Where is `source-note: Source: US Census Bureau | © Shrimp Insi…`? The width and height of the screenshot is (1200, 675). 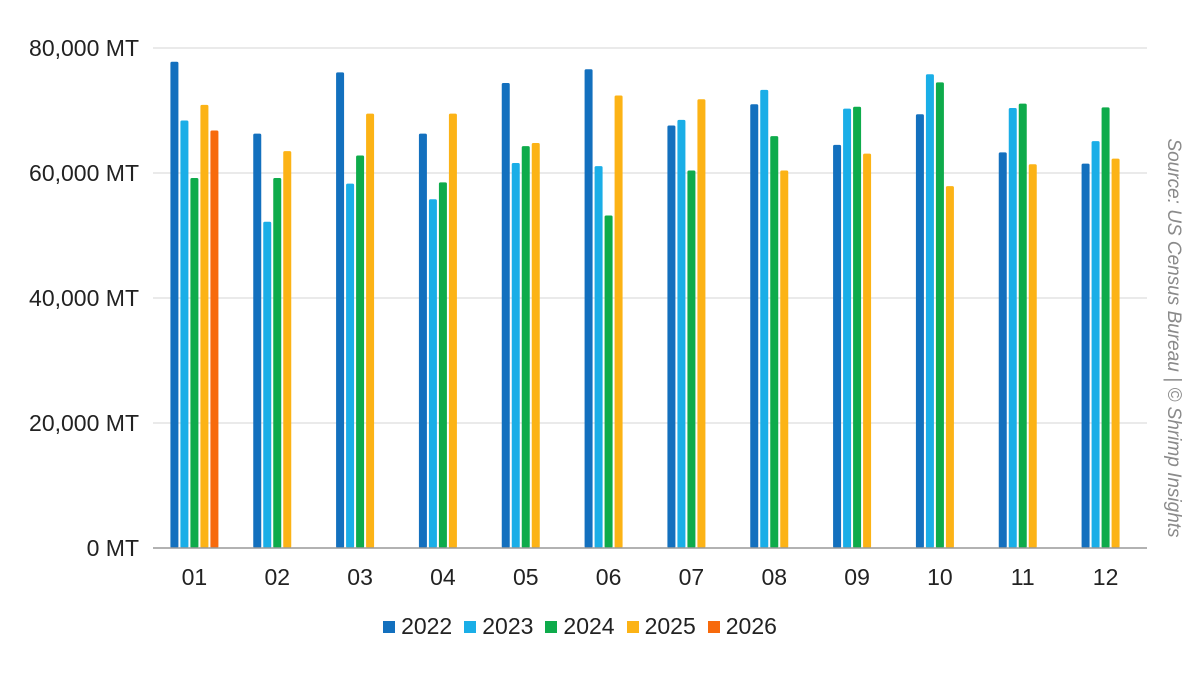
source-note: Source: US Census Bureau | © Shrimp Insi… is located at coordinates (1173, 338).